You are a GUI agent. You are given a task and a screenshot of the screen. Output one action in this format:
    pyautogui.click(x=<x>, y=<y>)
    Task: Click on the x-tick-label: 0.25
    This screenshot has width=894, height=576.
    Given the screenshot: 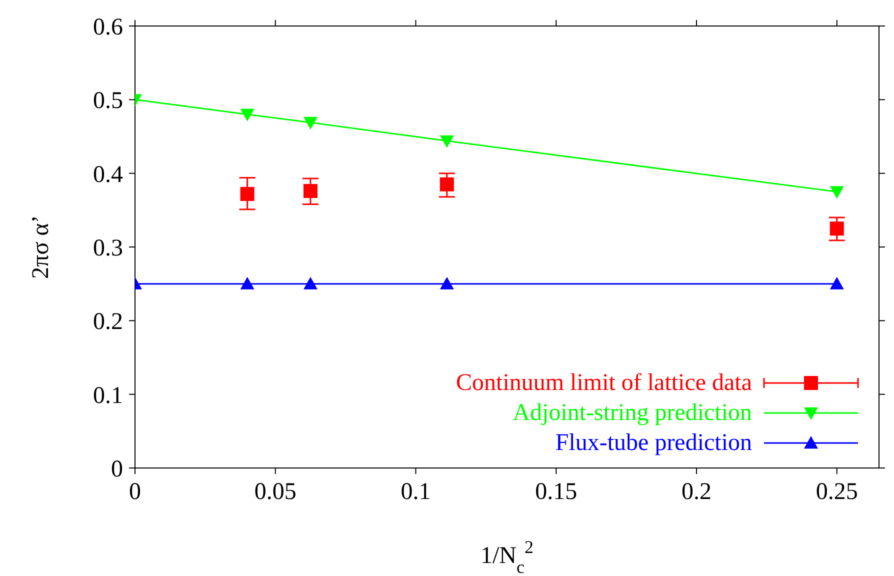 What is the action you would take?
    pyautogui.click(x=837, y=492)
    